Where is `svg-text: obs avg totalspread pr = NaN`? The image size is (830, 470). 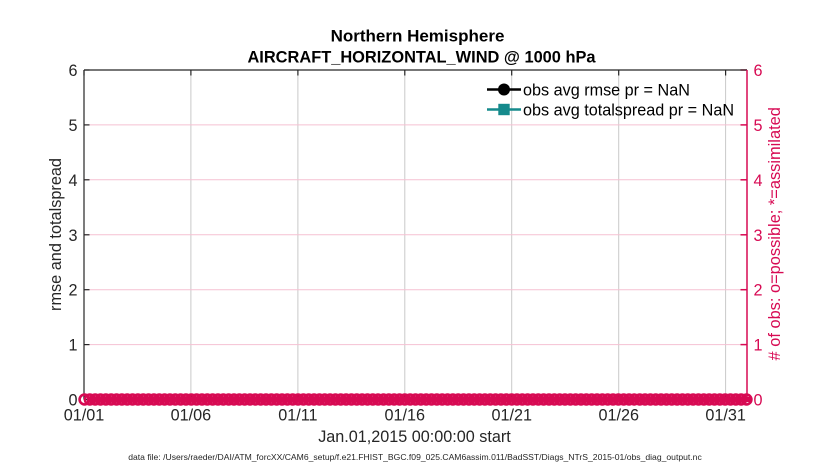 svg-text: obs avg totalspread pr = NaN is located at coordinates (628, 110).